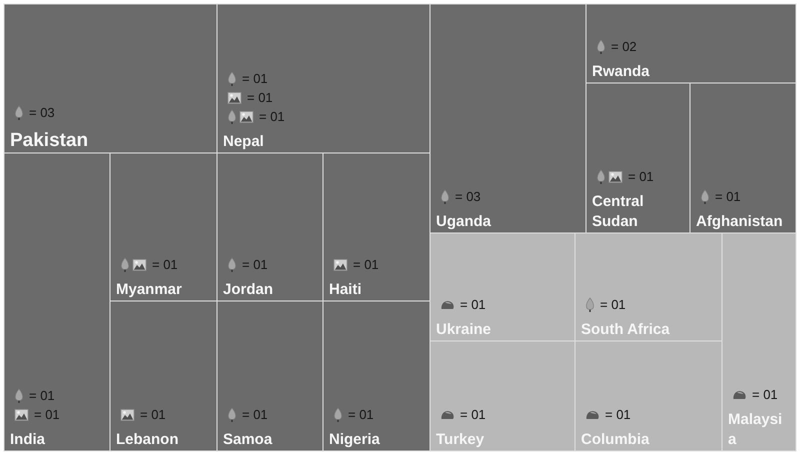  I want to click on category-label: Turkey, so click(460, 439).